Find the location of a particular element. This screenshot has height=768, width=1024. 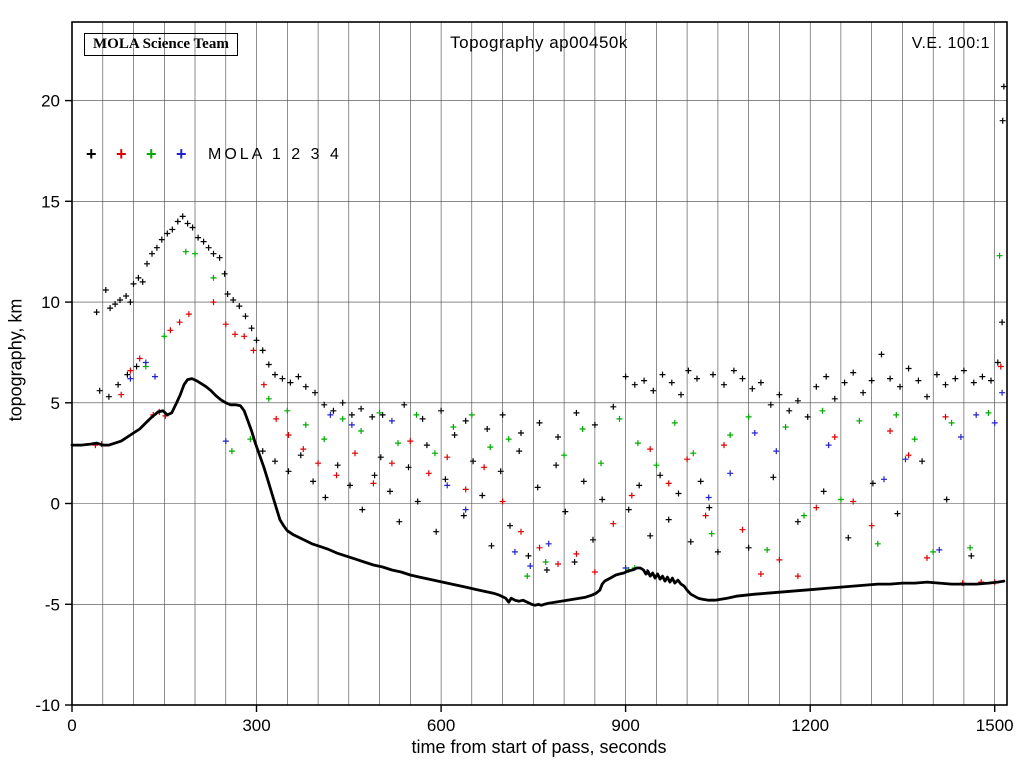

y-tick-label: 0 is located at coordinates (55, 504).